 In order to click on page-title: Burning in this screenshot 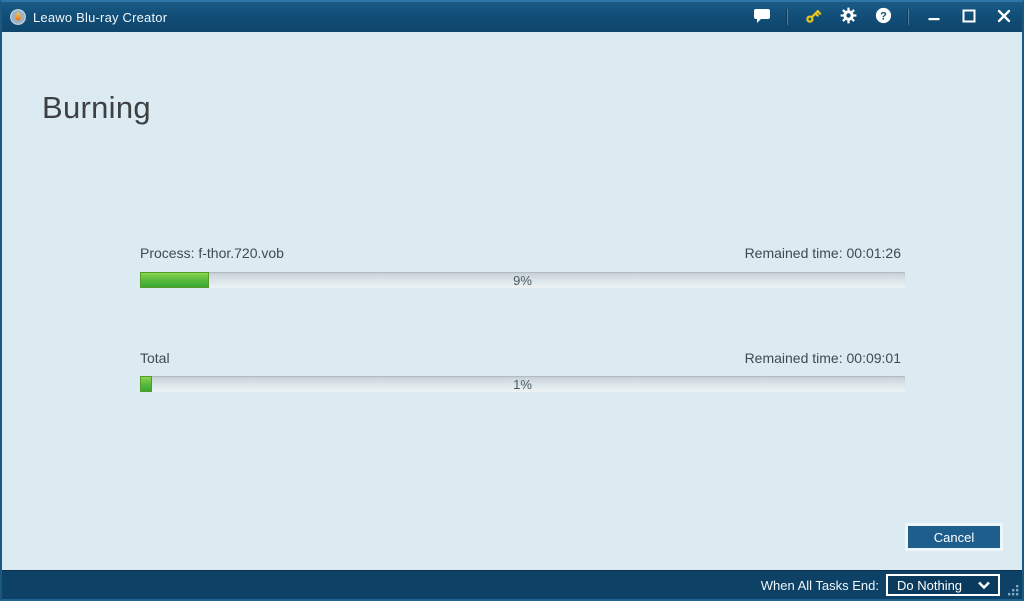, I will do `click(96, 107)`.